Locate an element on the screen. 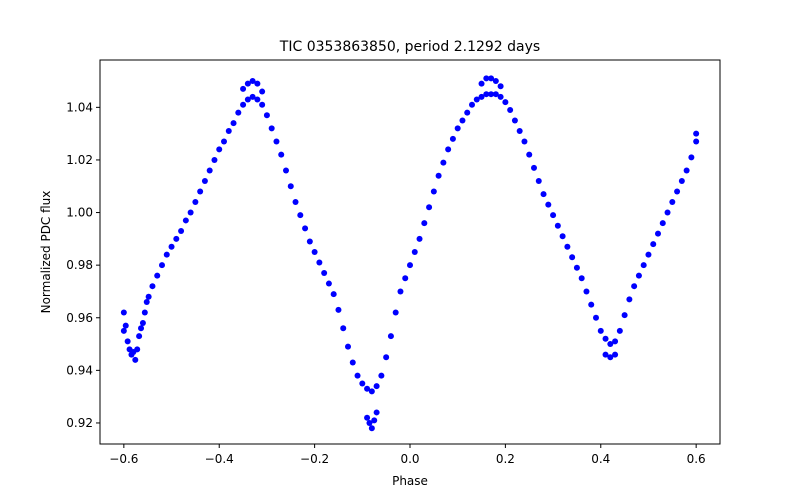 This screenshot has width=800, height=500. x-tick-label: −0.4 is located at coordinates (219, 459).